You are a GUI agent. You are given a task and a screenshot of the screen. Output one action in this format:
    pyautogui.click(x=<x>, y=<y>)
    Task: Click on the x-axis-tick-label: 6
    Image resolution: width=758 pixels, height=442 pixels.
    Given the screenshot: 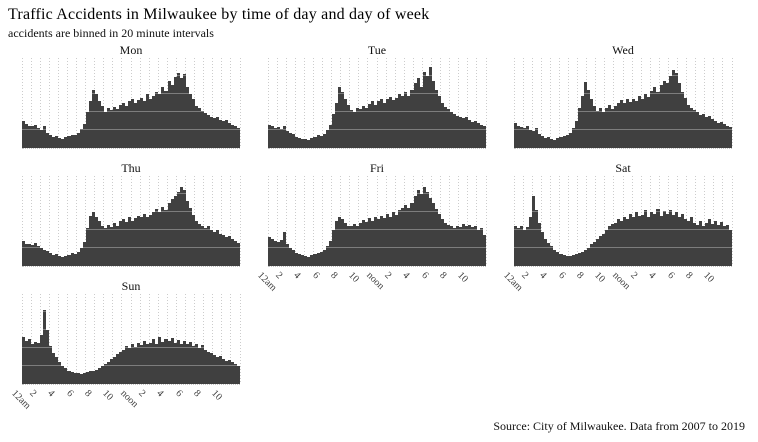 What is the action you would take?
    pyautogui.click(x=315, y=276)
    